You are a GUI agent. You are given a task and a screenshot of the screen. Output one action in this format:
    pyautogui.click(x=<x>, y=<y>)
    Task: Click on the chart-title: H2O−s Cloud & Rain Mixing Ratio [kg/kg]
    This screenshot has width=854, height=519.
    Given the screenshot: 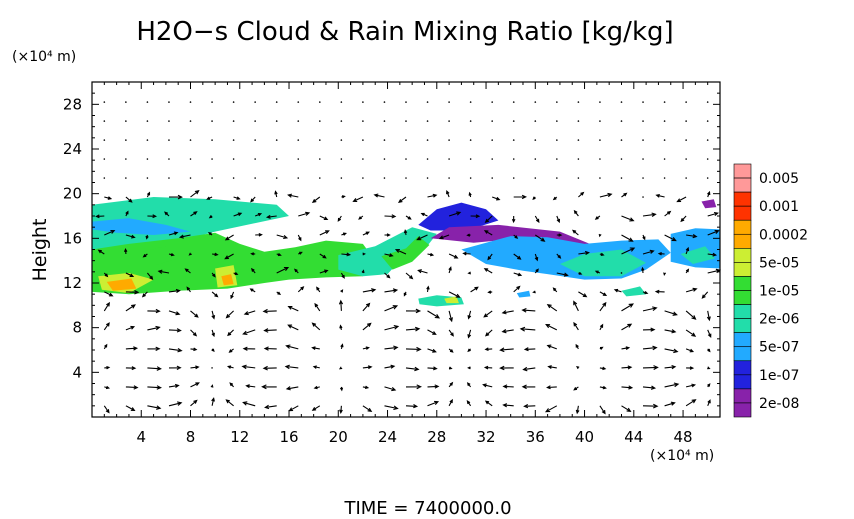 What is the action you would take?
    pyautogui.click(x=404, y=32)
    